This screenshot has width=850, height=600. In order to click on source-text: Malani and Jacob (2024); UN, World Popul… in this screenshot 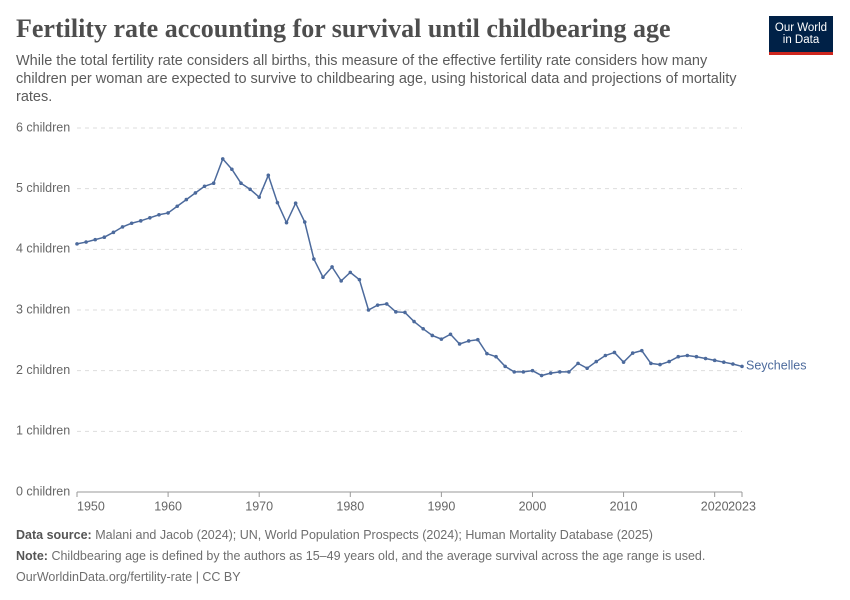, I will do `click(374, 535)`.